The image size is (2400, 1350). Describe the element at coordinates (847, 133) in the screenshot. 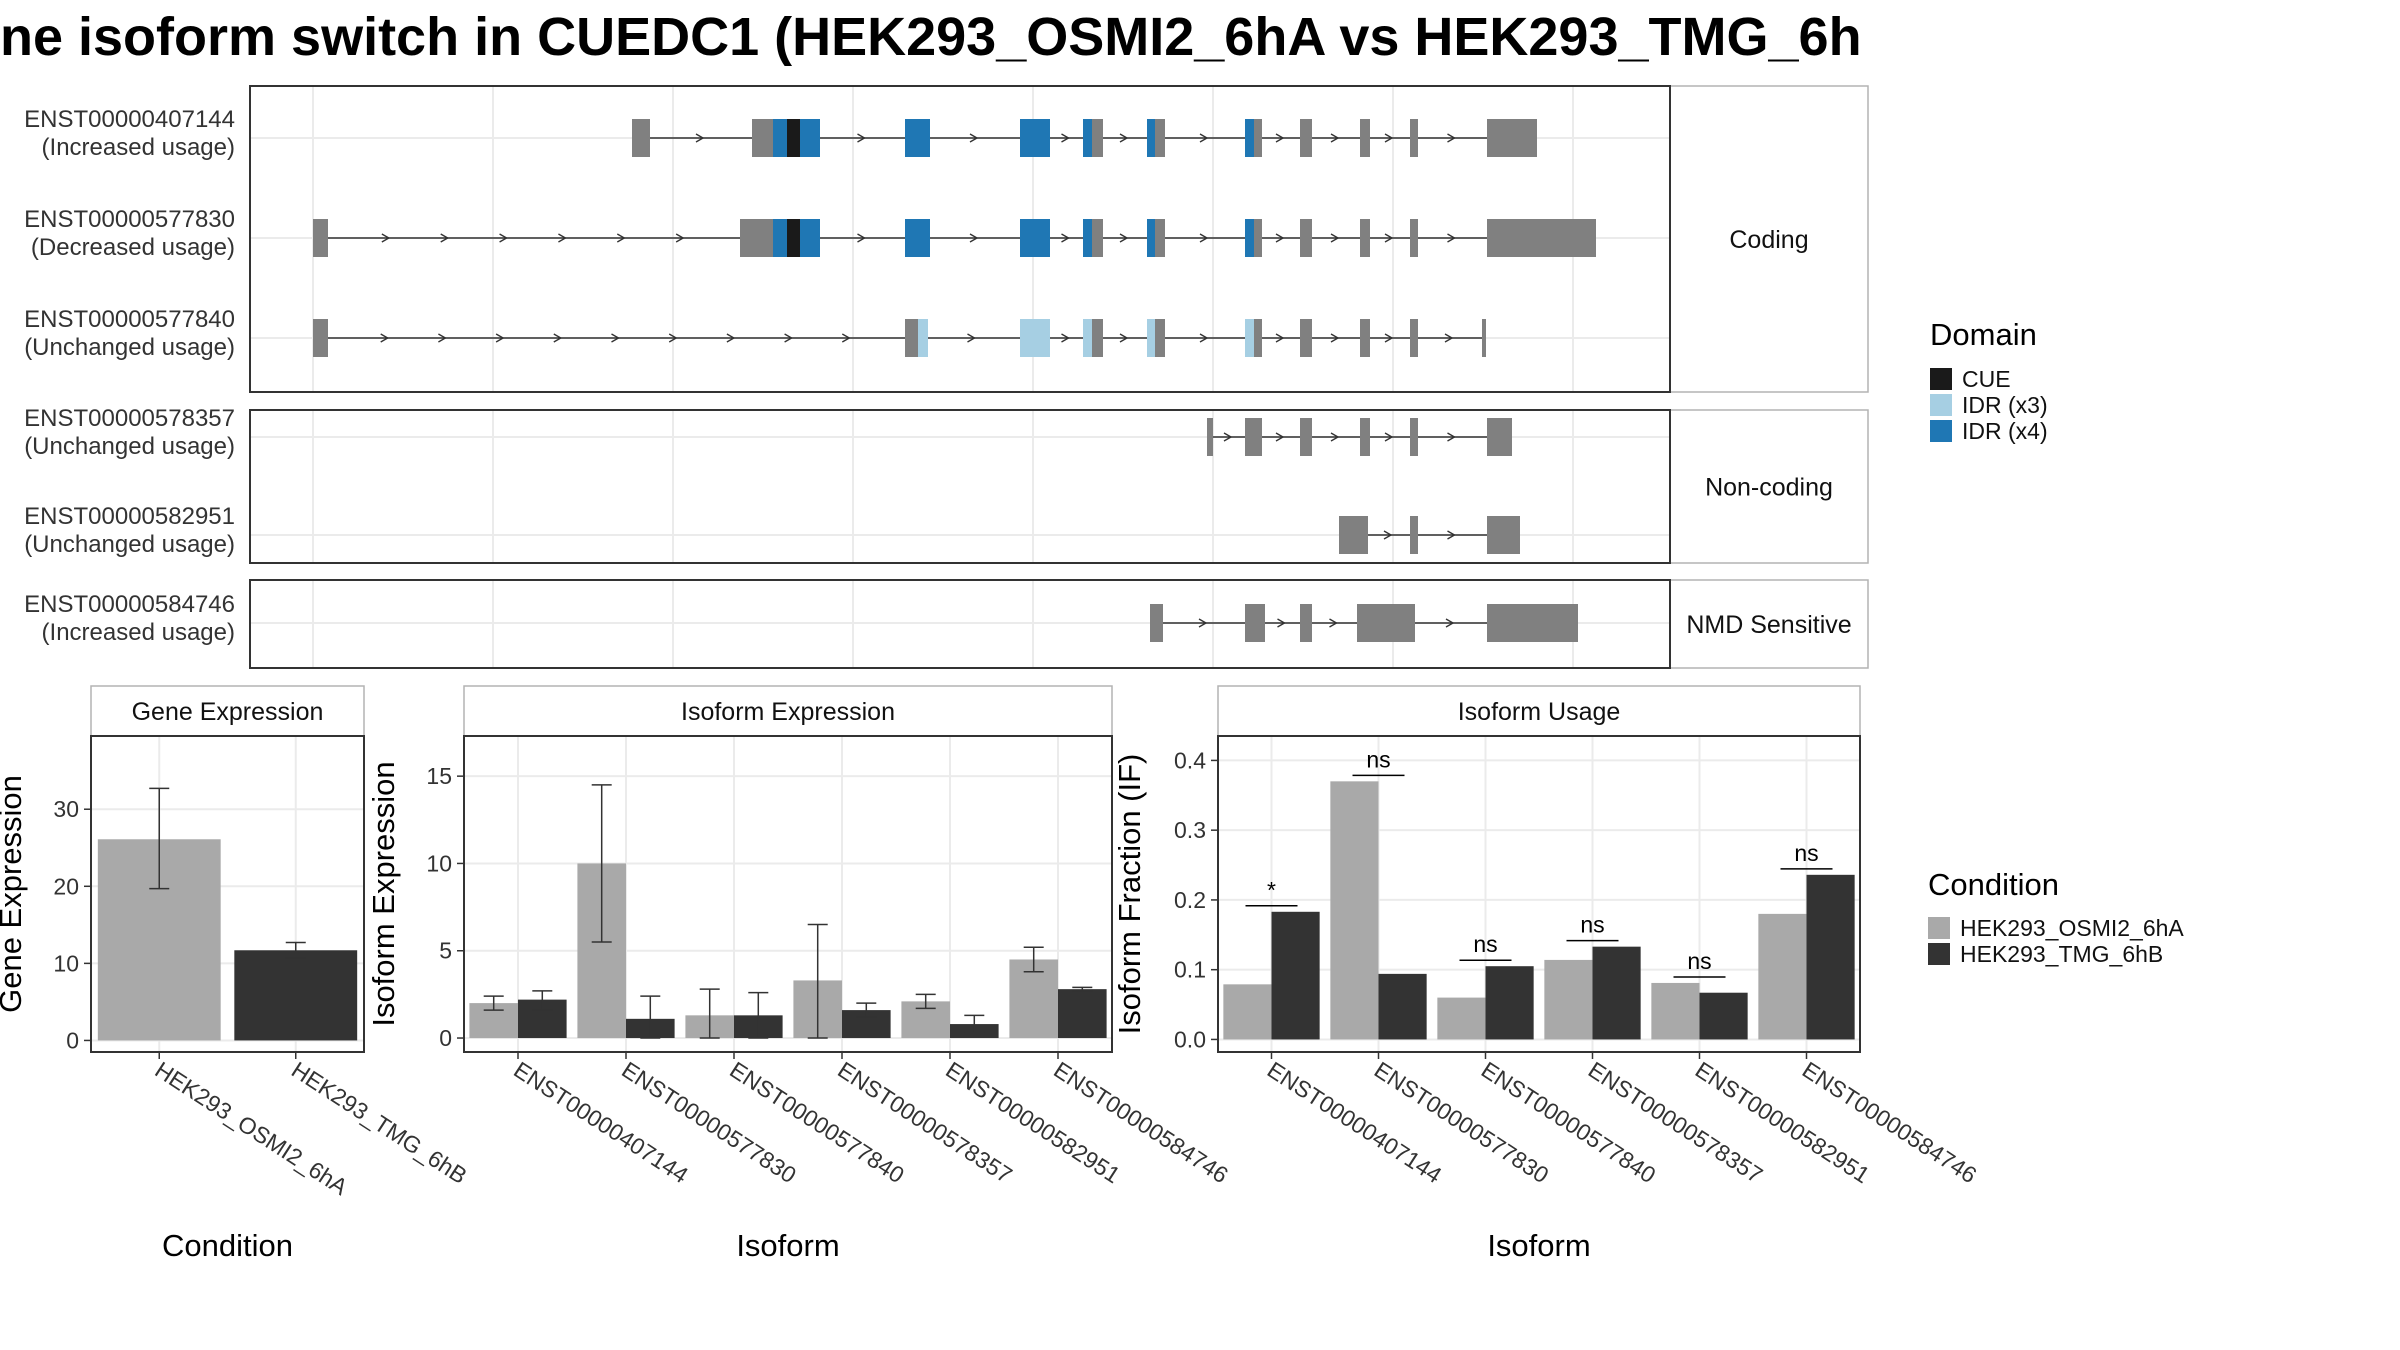

I see `transcript-row: ENST00000407144(Increased usage)` at that location.